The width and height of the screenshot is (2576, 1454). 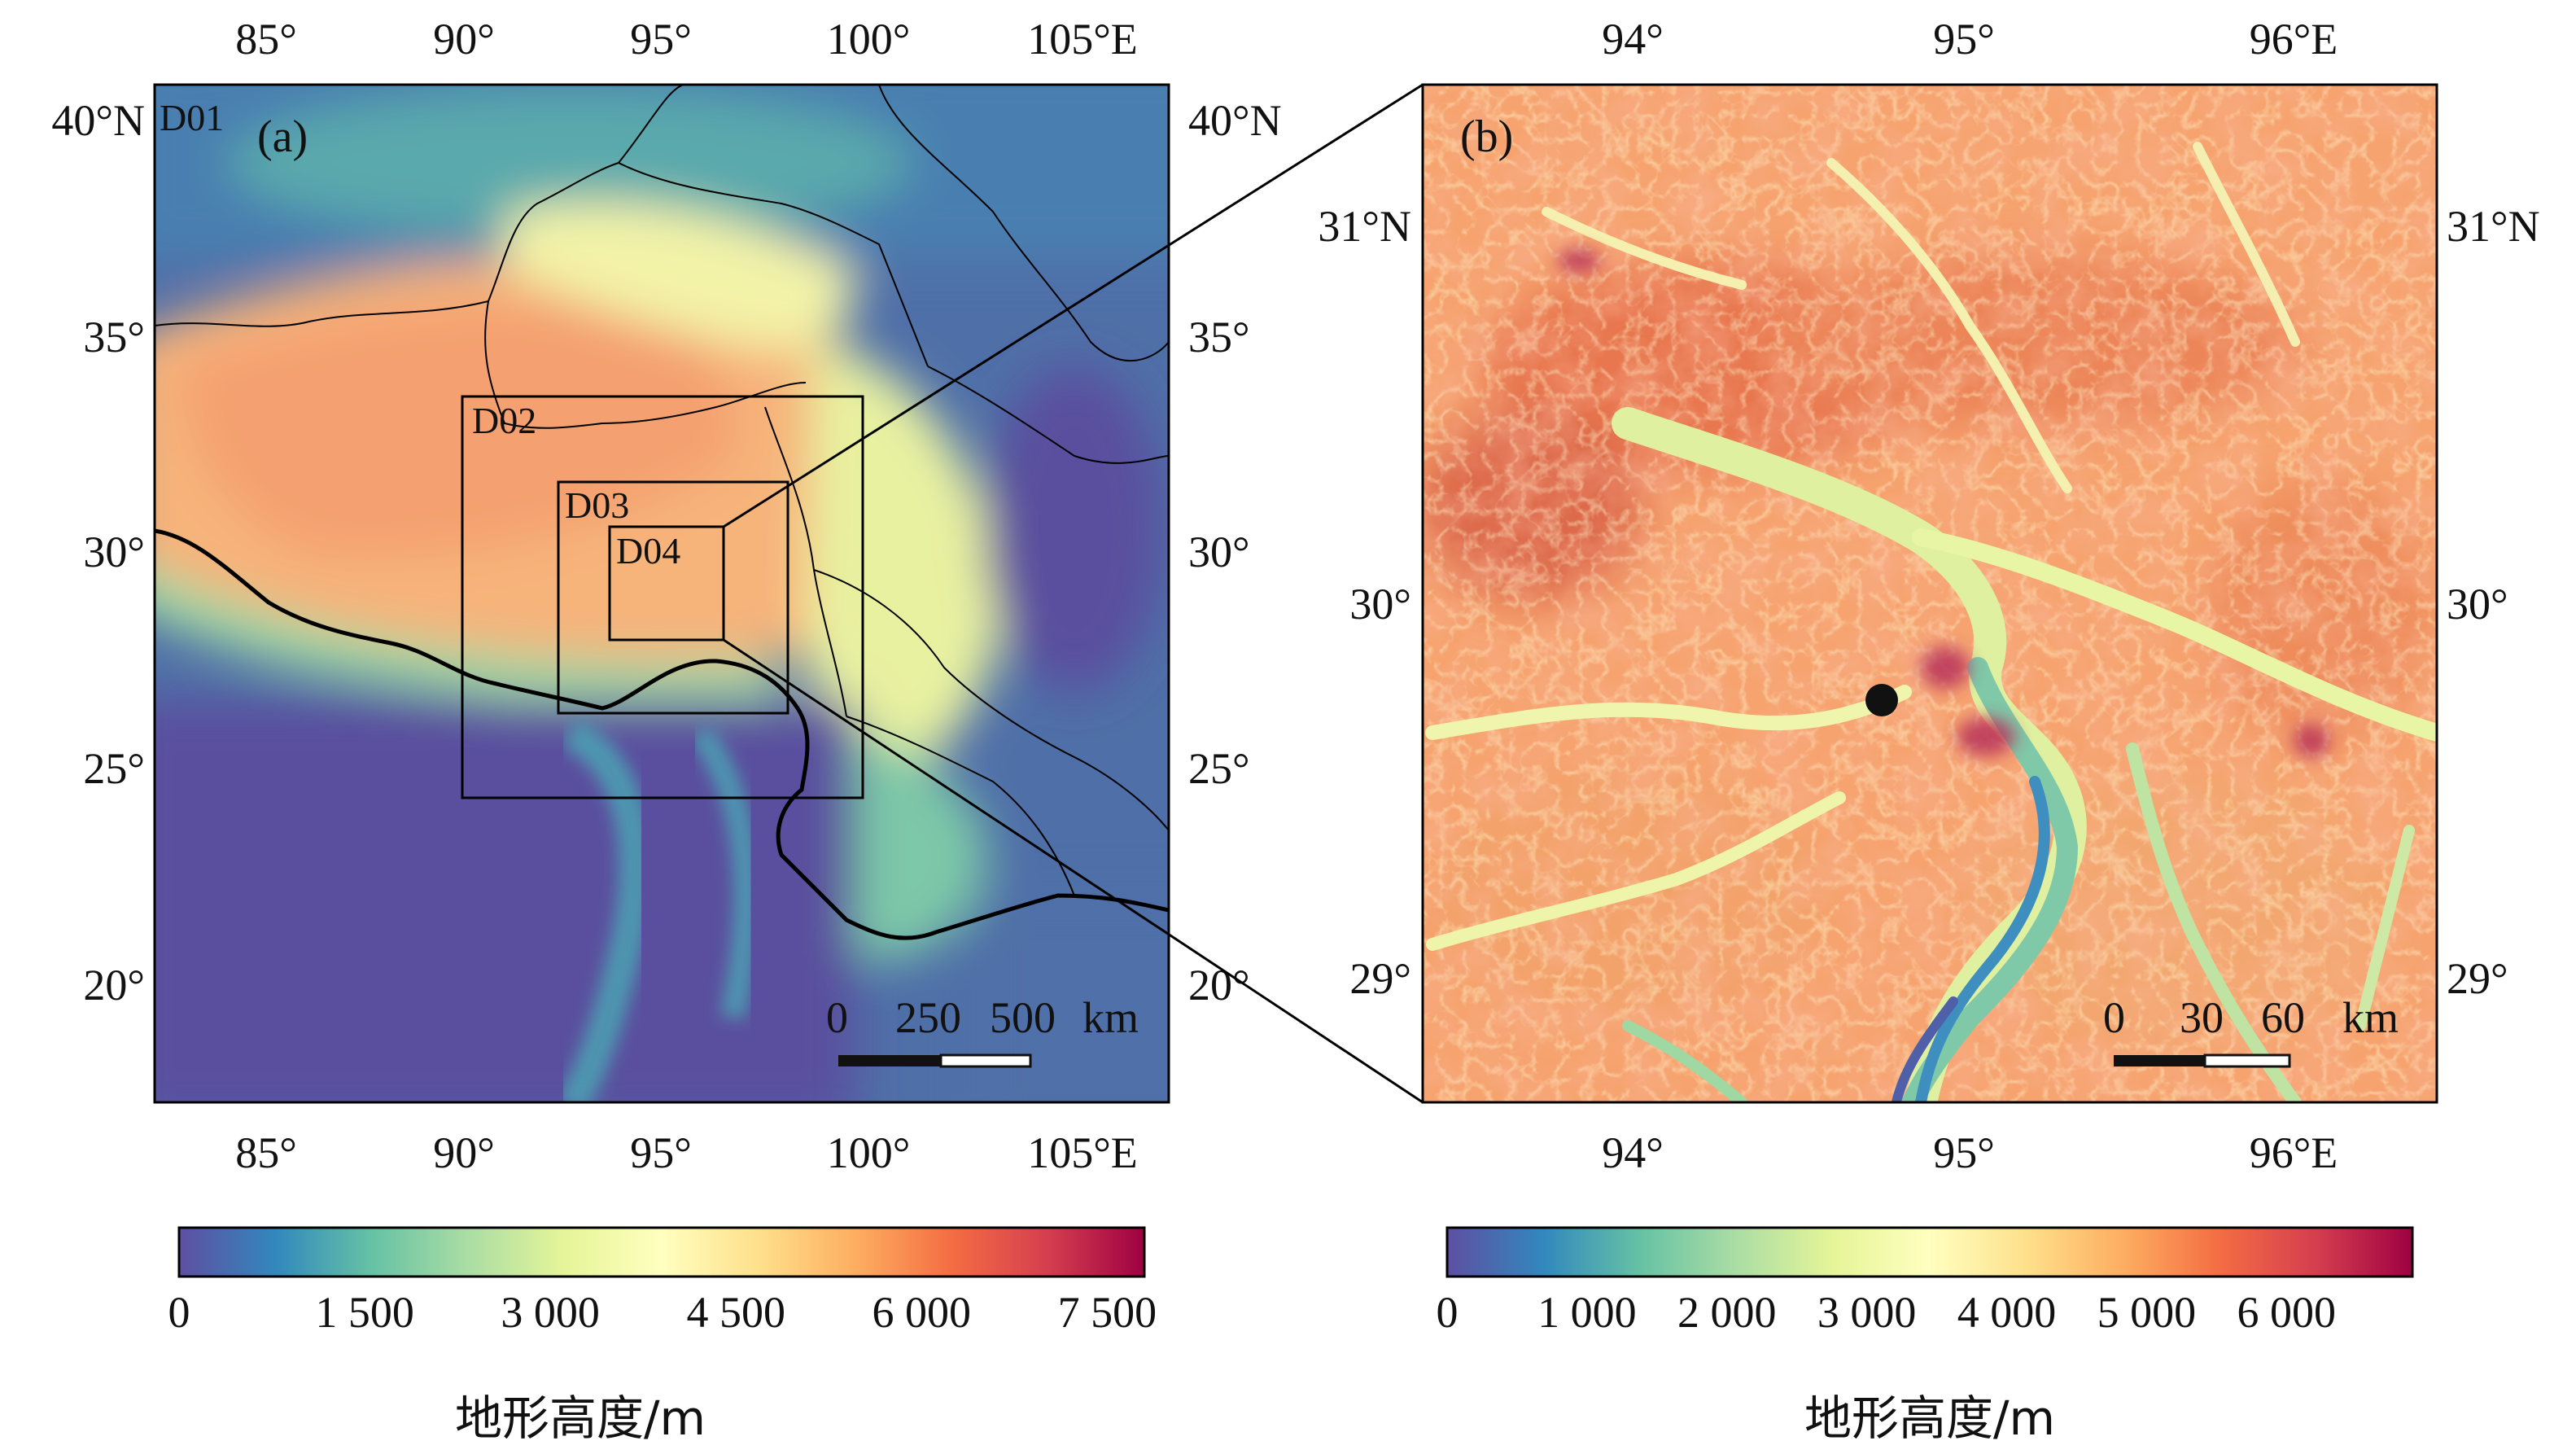 What do you see at coordinates (597, 505) in the screenshot?
I see `domain-d03-label: D03` at bounding box center [597, 505].